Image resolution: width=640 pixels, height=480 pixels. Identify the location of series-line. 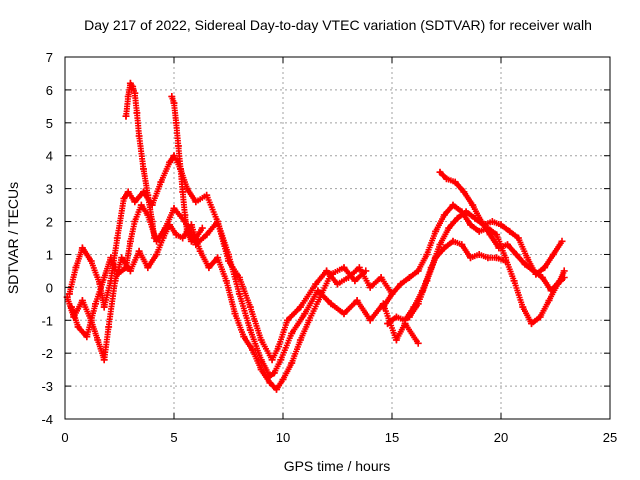
(473, 264).